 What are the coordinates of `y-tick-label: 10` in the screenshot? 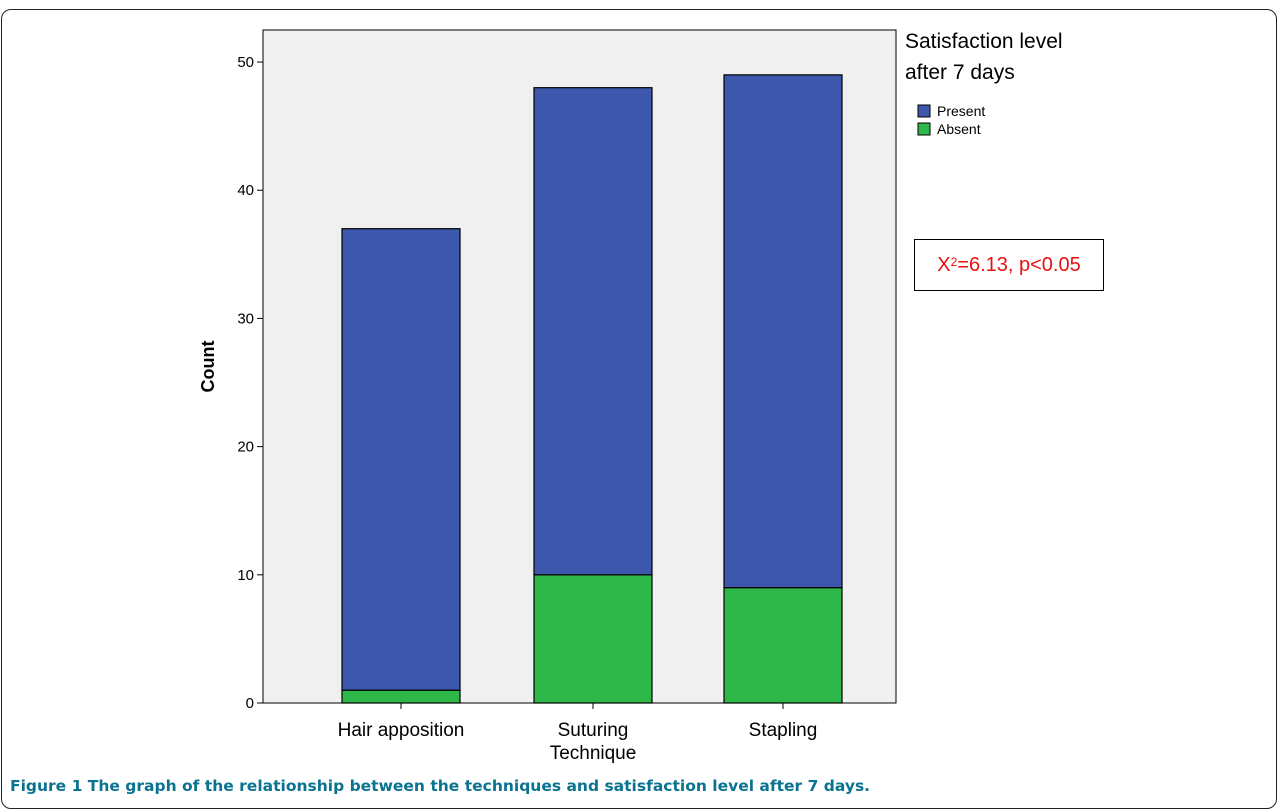 It's located at (245, 575).